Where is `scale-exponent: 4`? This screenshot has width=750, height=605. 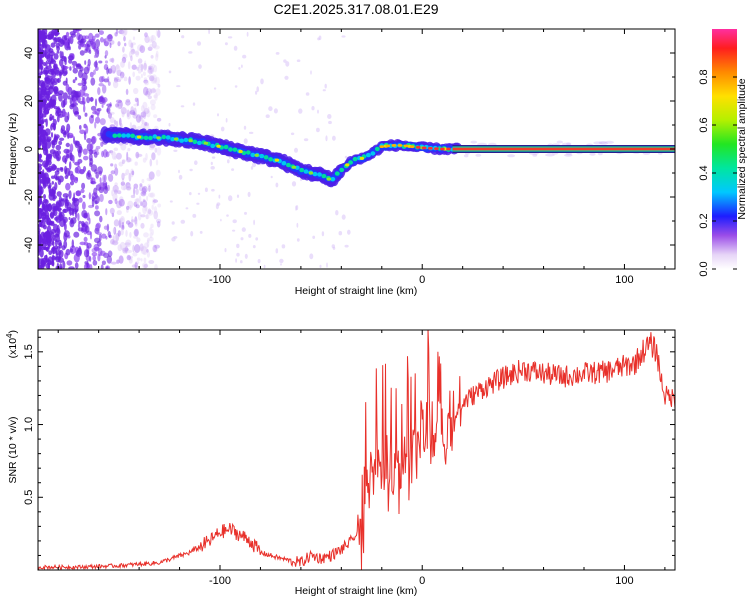
scale-exponent: 4 is located at coordinates (9, 335).